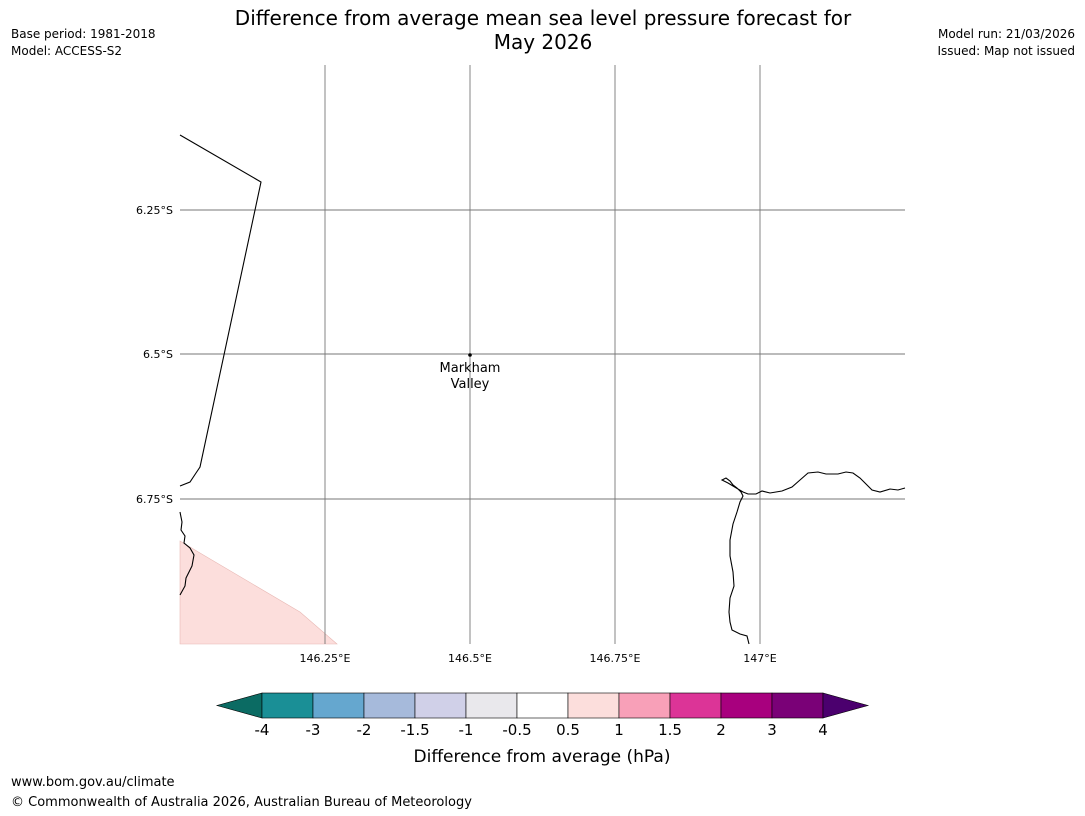 Image resolution: width=1085 pixels, height=816 pixels. What do you see at coordinates (158, 354) in the screenshot?
I see `latitude-label: 6.5°S` at bounding box center [158, 354].